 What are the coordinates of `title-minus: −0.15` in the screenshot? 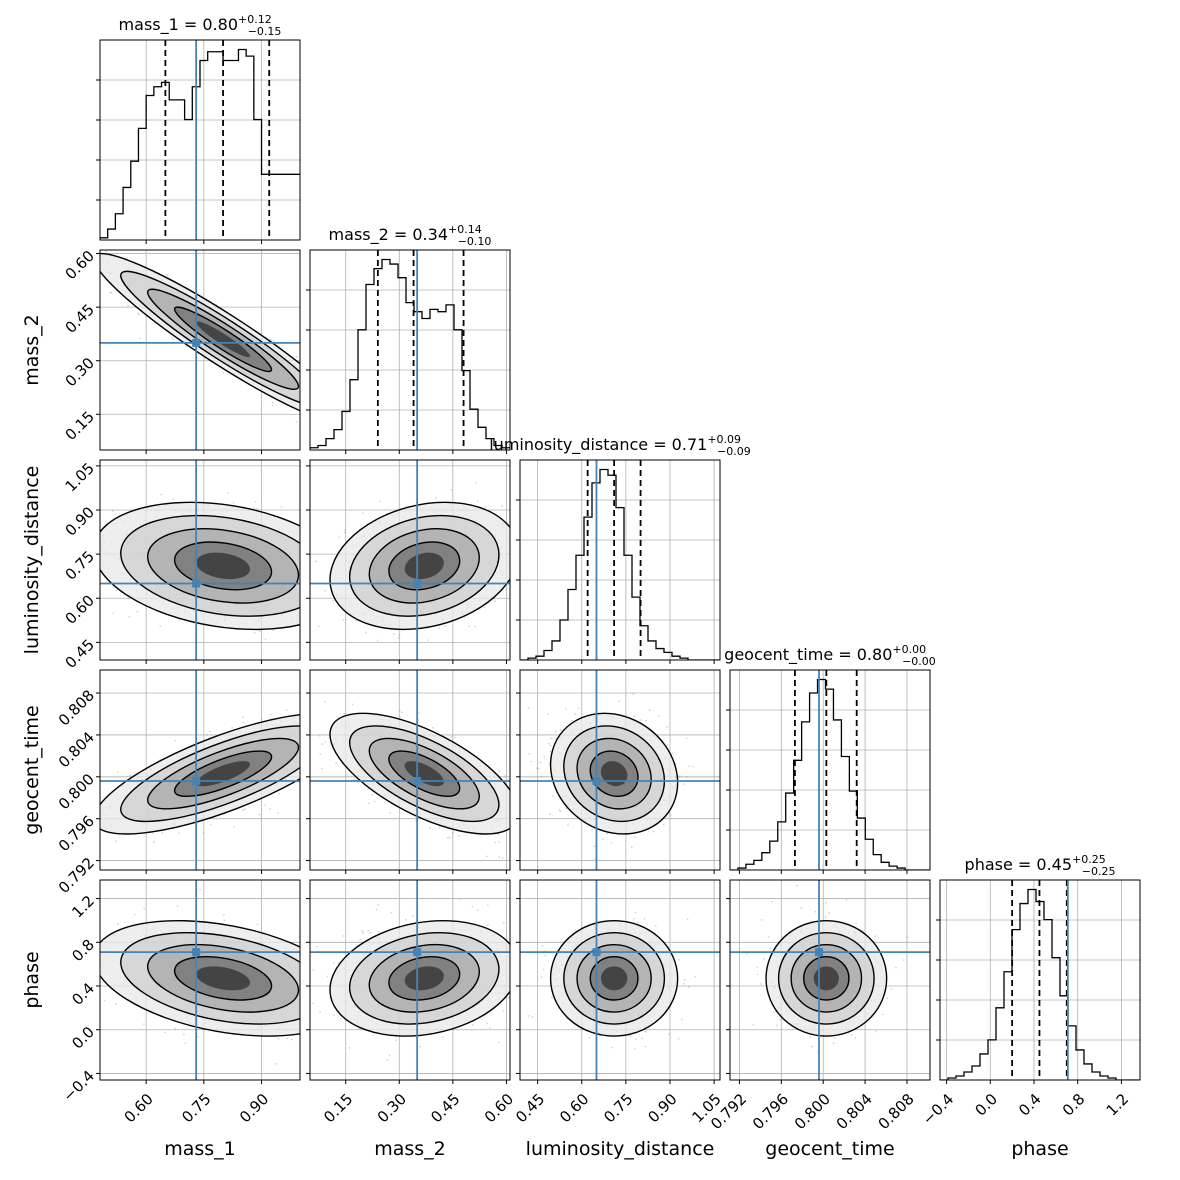 It's located at (265, 31).